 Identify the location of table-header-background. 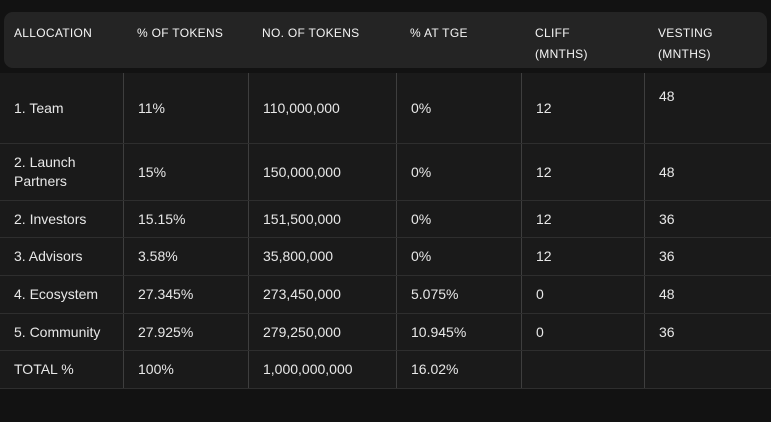
(385, 40).